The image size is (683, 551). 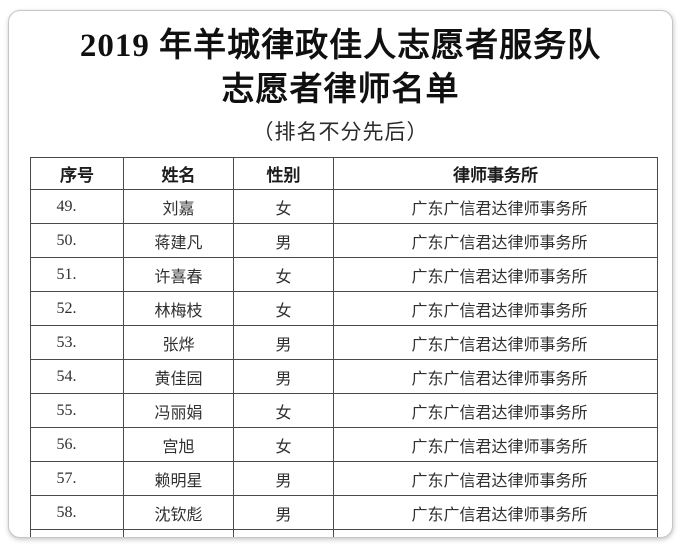 I want to click on cell-name: 蒋建凡, so click(x=178, y=240).